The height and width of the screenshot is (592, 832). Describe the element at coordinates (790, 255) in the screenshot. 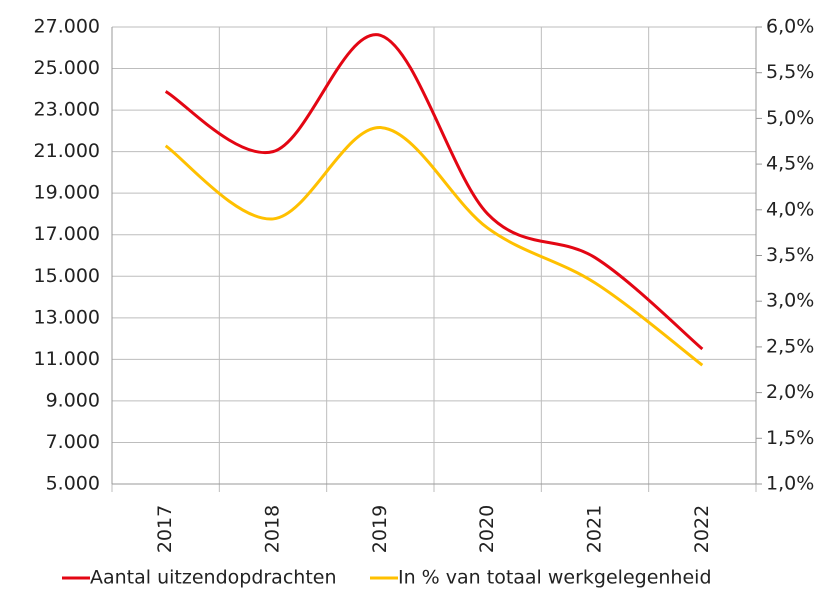

I see `y2-tick-label: 3,5%` at that location.